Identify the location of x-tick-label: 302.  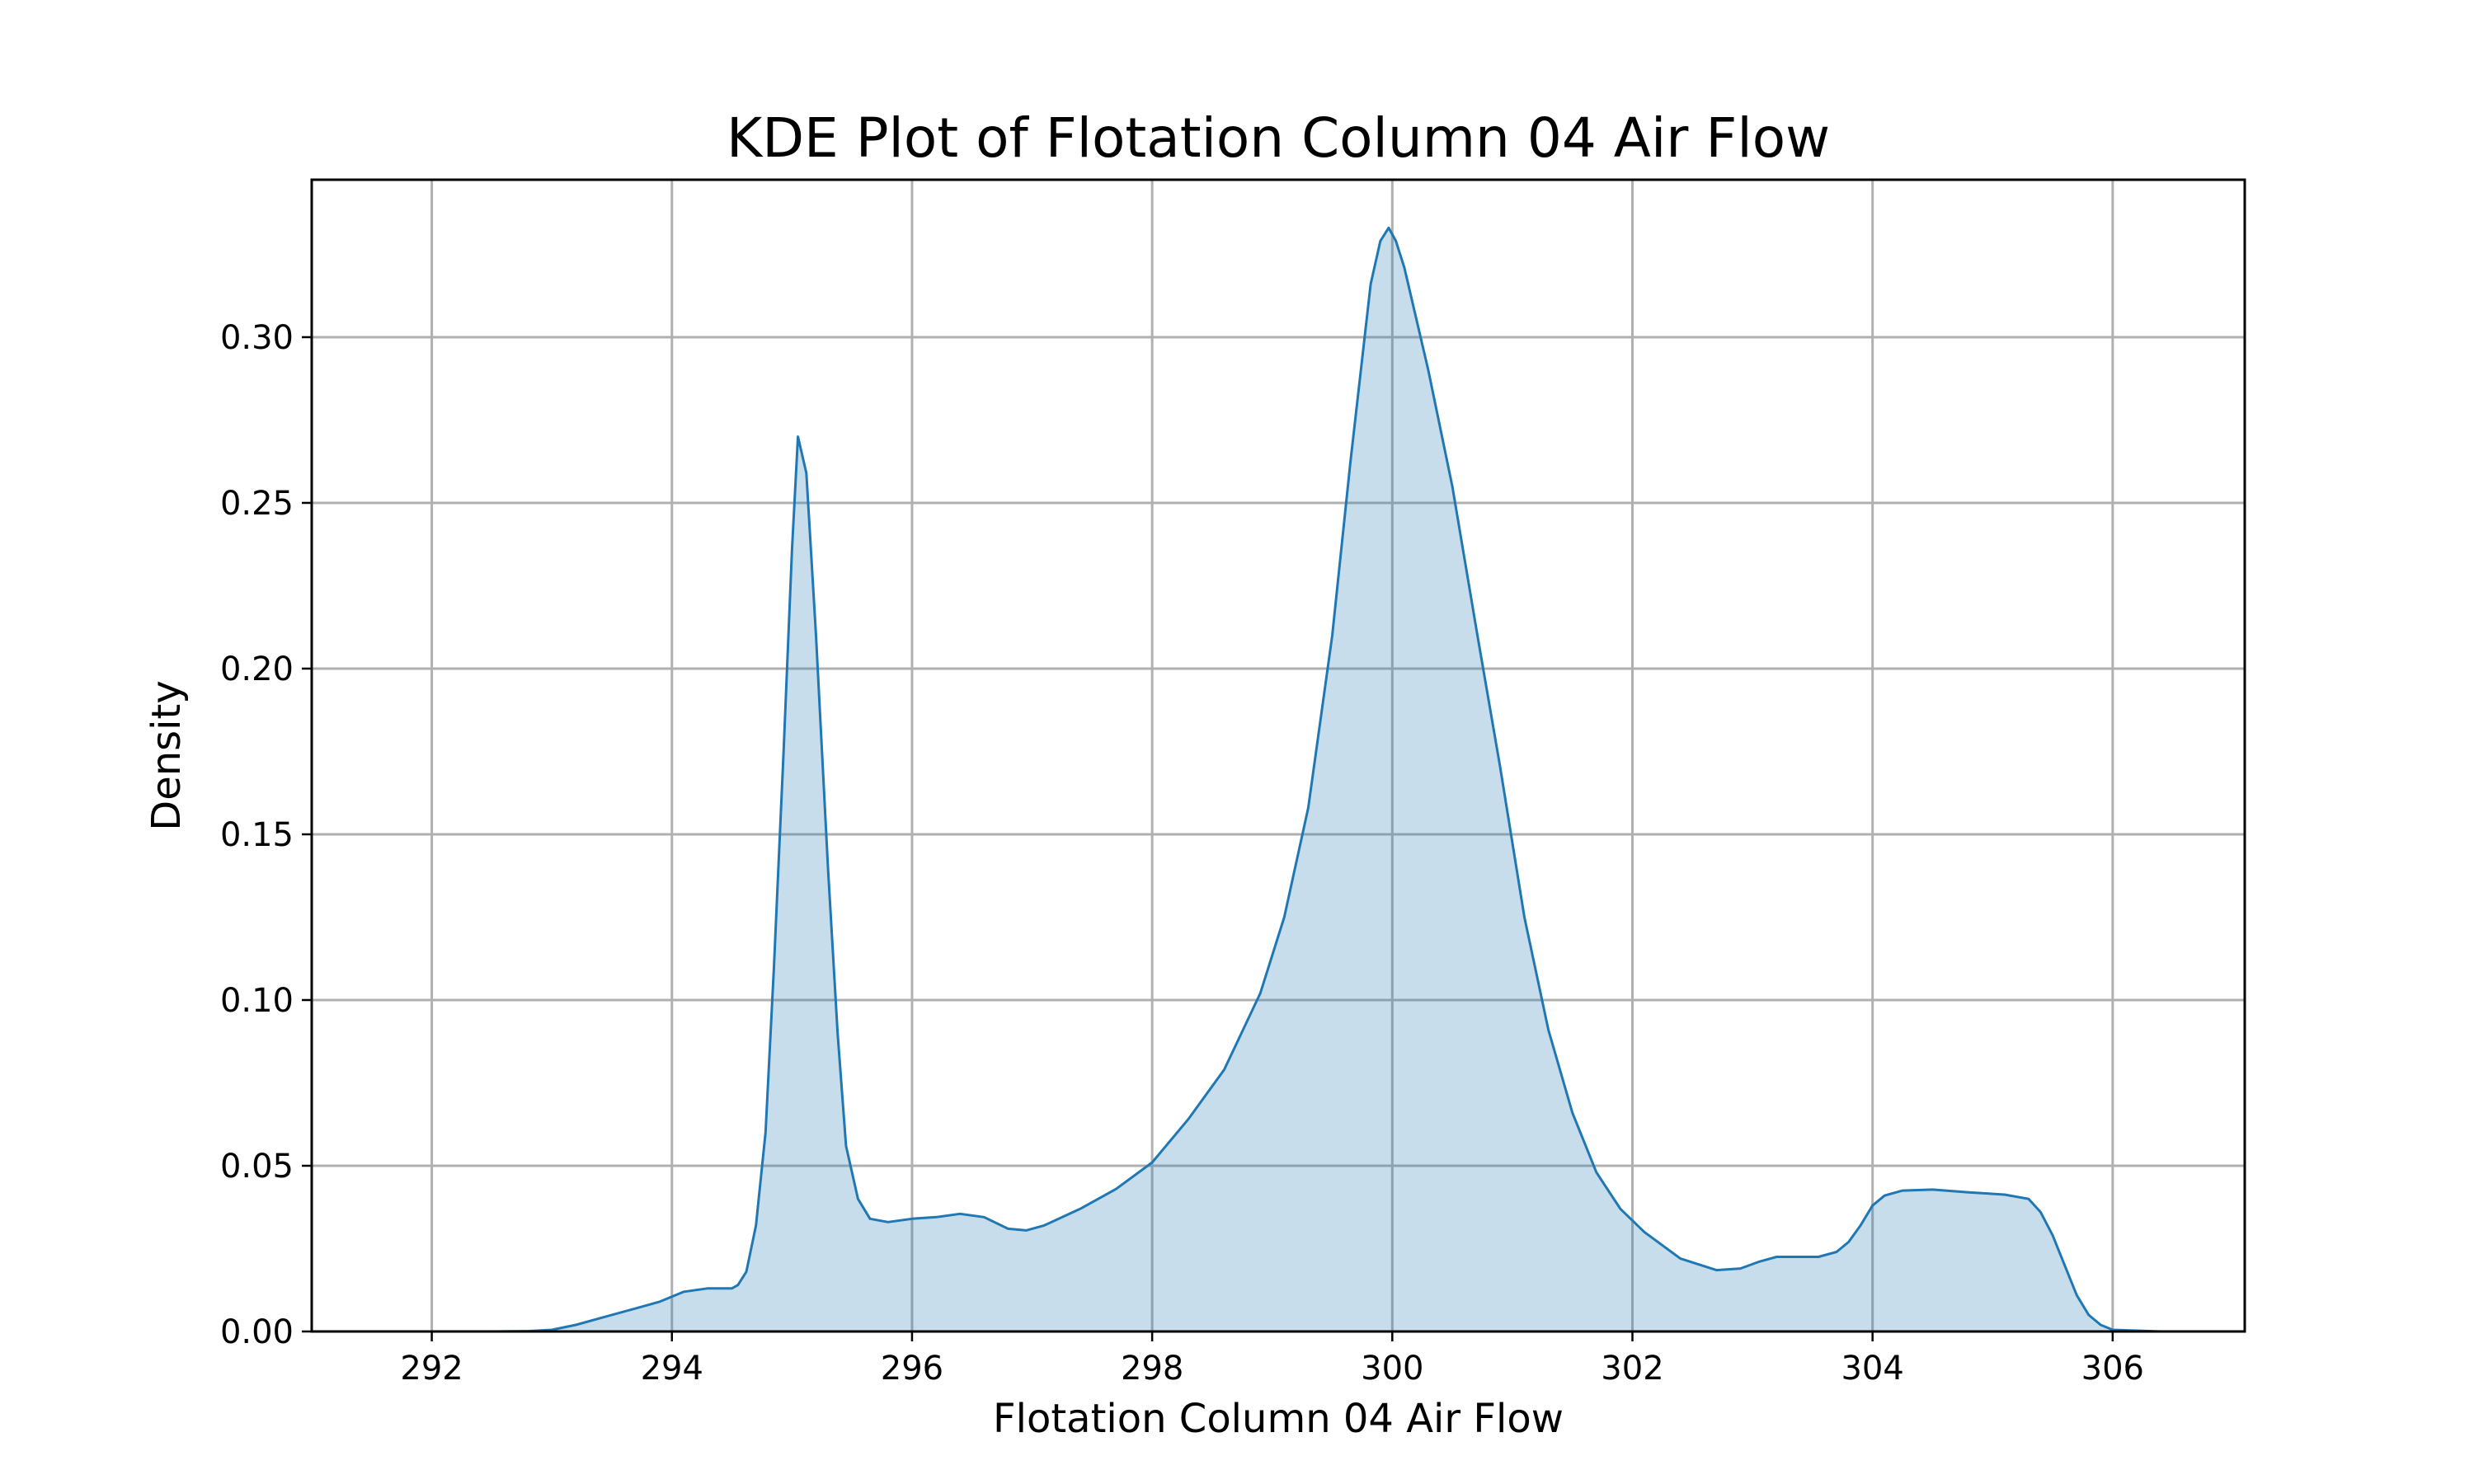
(1632, 1369).